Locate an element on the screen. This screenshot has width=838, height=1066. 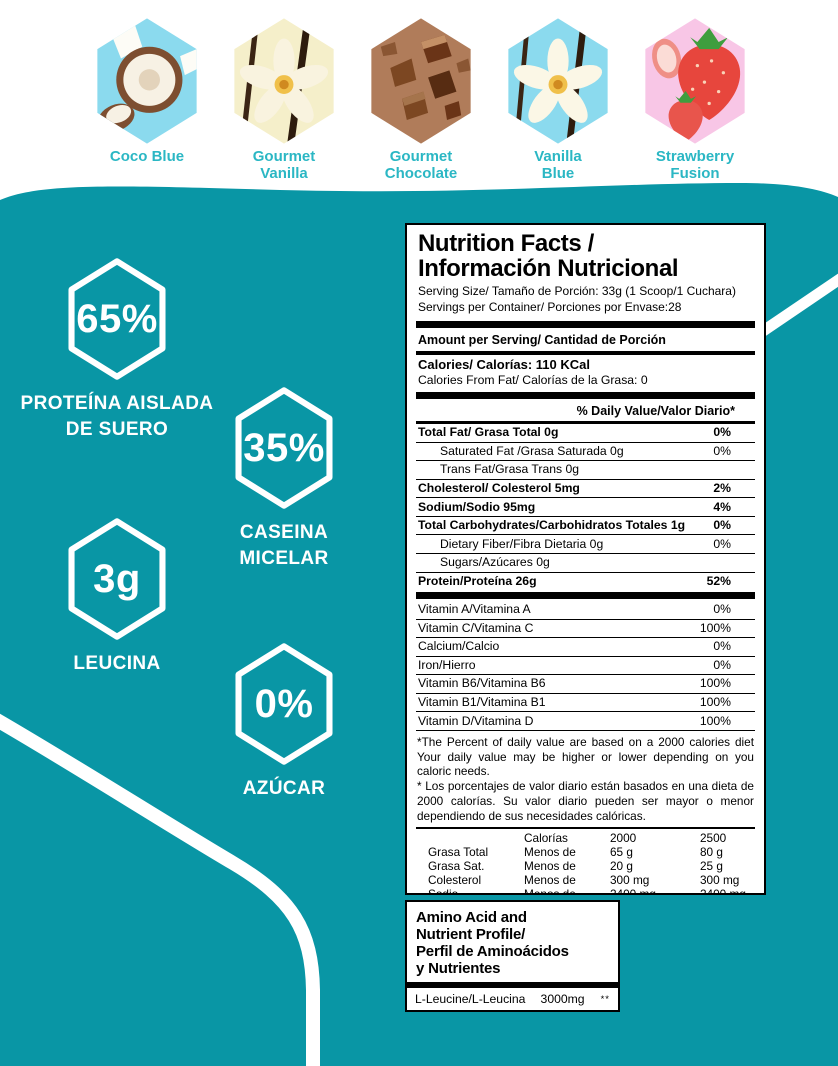
vitamin-value: 0% is located at coordinates (722, 609).